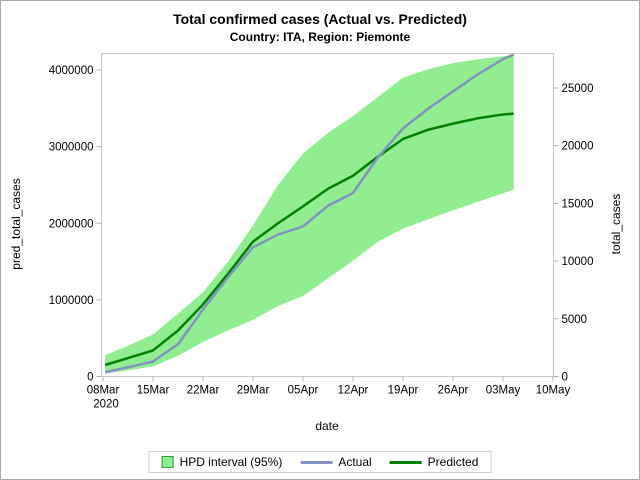  Describe the element at coordinates (71, 71) in the screenshot. I see `y-left-tick-label: 4000000` at that location.